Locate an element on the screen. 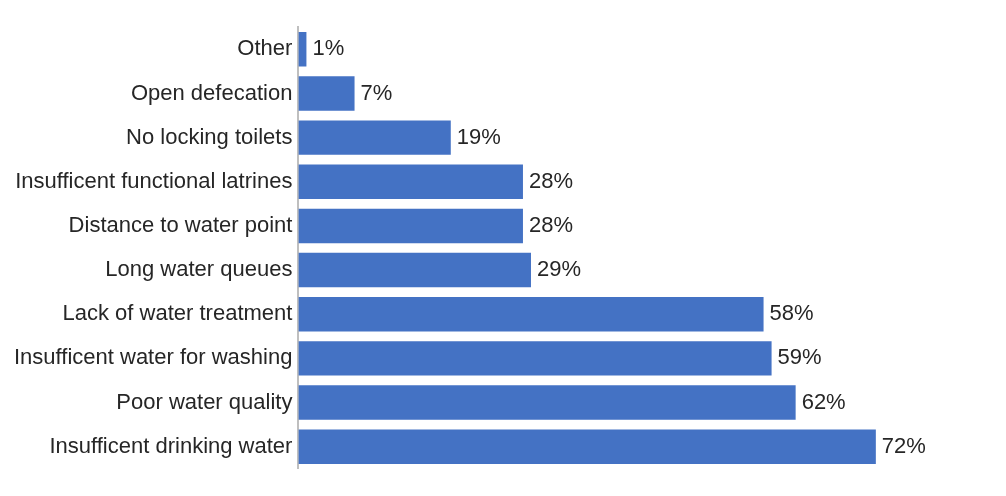 This screenshot has height=496, width=1006. data-label: 59% is located at coordinates (799, 357).